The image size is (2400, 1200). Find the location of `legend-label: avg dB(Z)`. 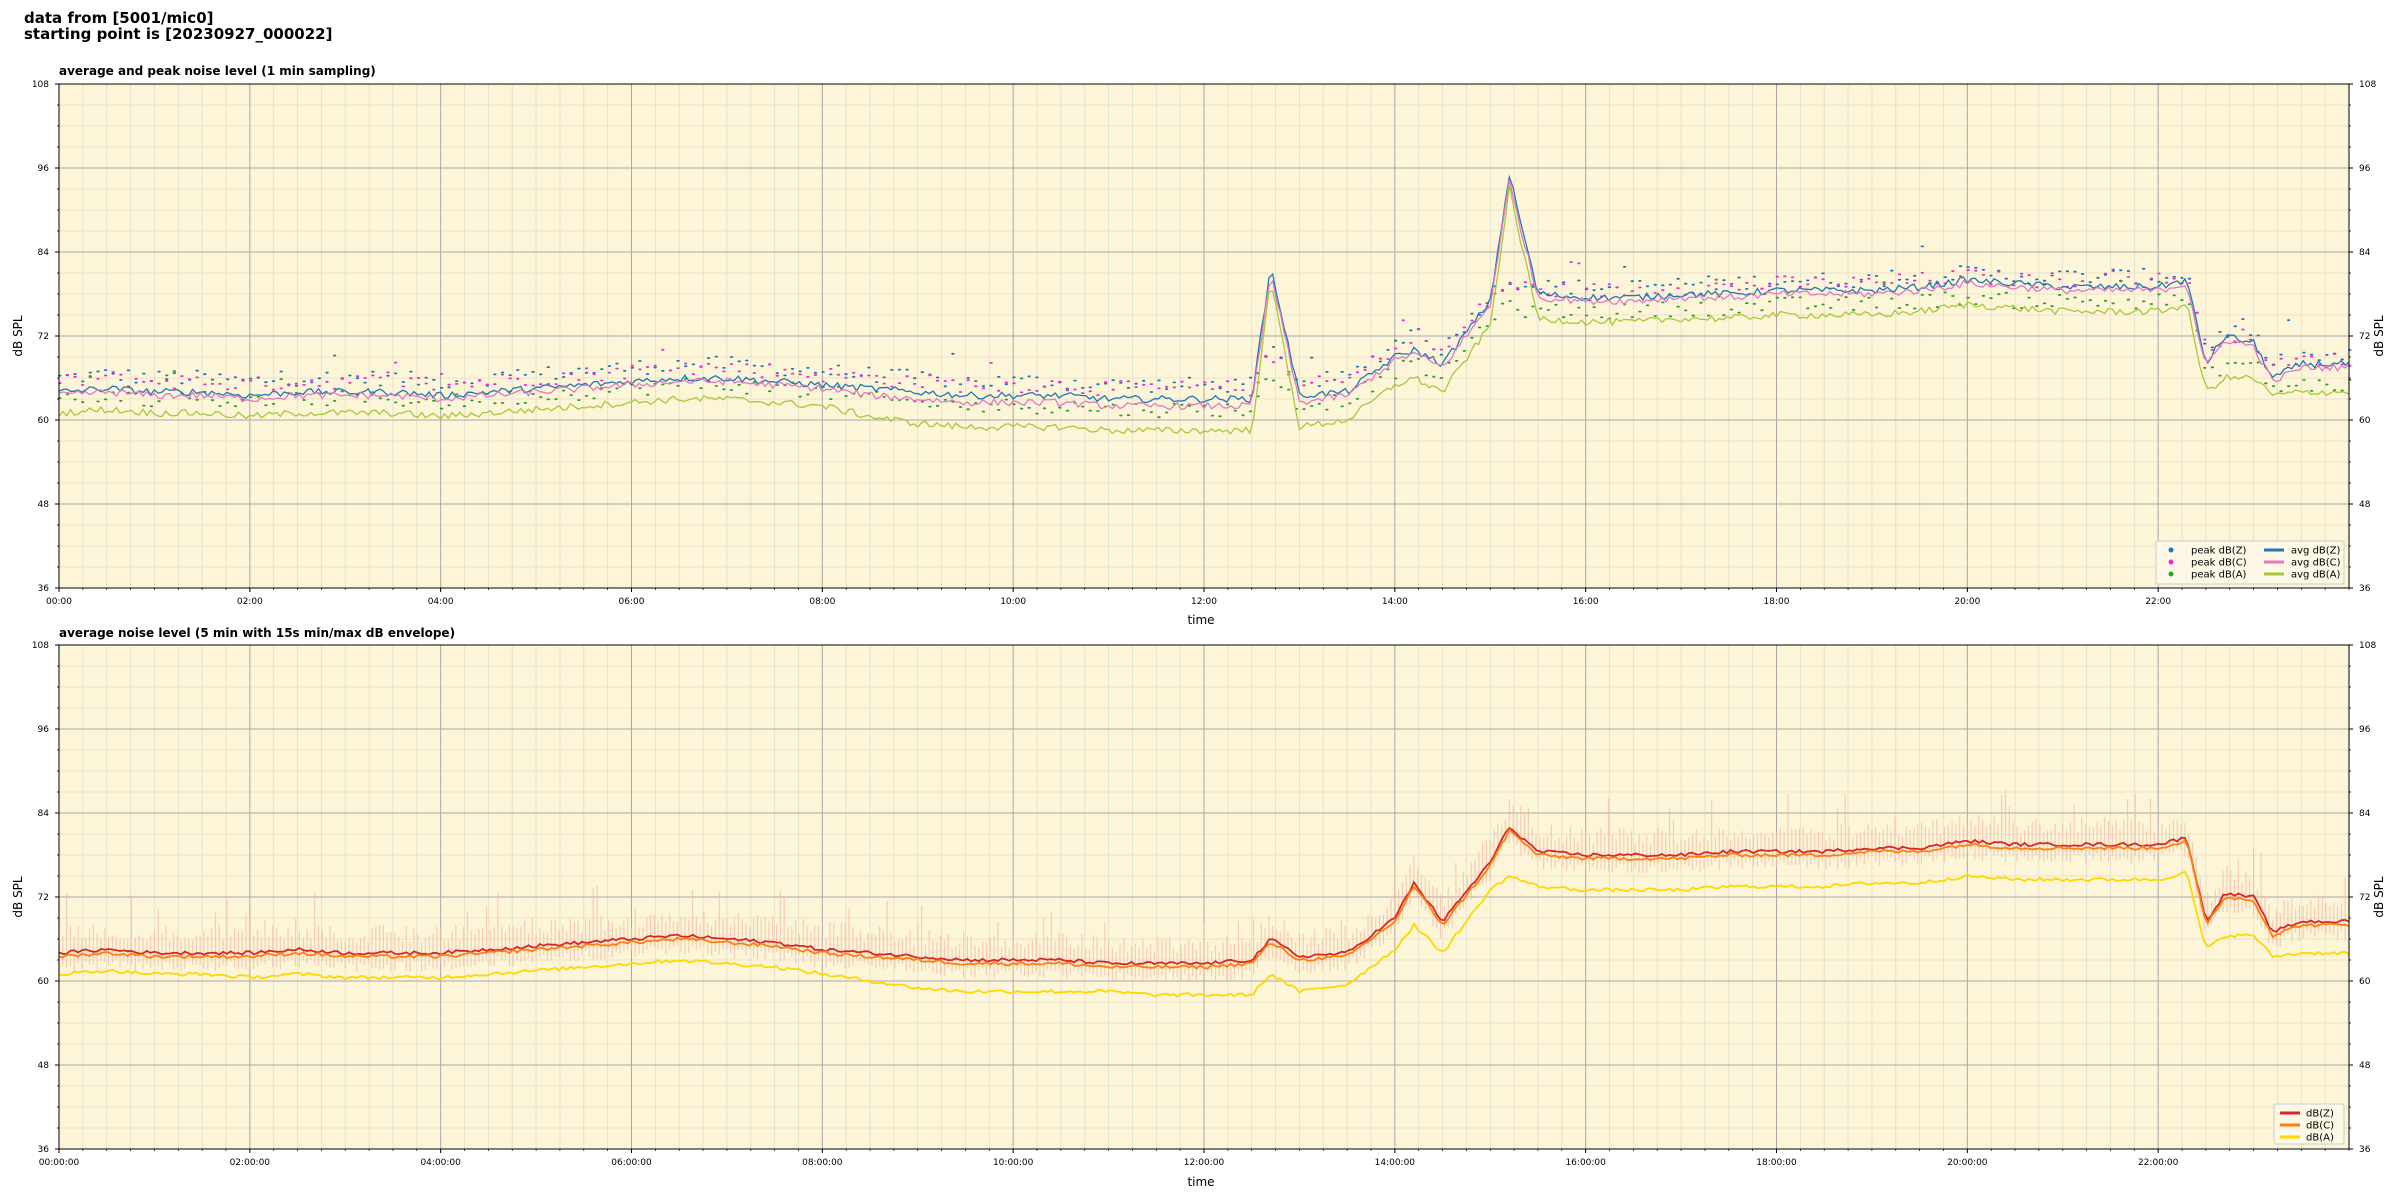

legend-label: avg dB(Z) is located at coordinates (2316, 551).